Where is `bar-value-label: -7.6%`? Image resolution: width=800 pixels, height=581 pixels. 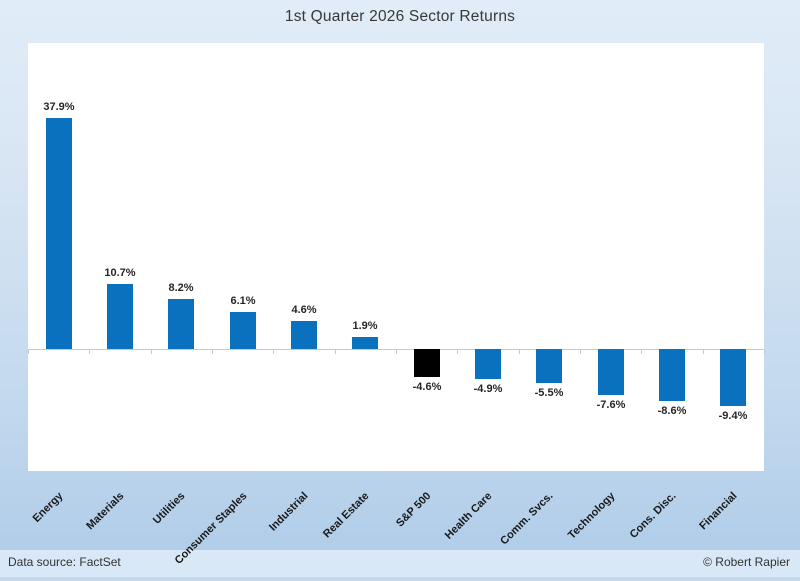 bar-value-label: -7.6% is located at coordinates (611, 405).